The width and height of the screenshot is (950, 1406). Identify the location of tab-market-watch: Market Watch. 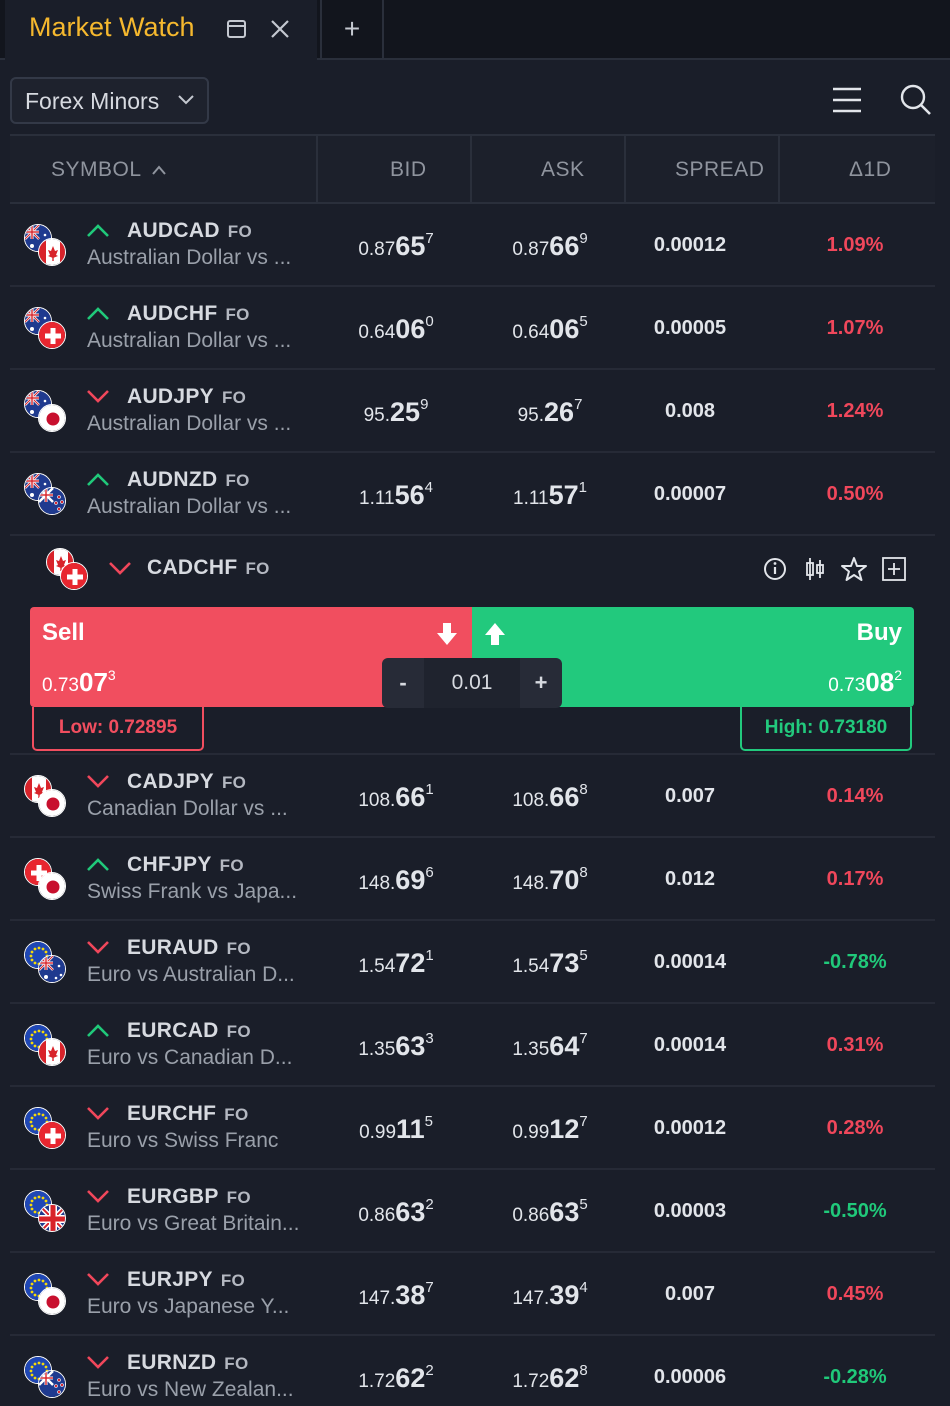
(161, 30).